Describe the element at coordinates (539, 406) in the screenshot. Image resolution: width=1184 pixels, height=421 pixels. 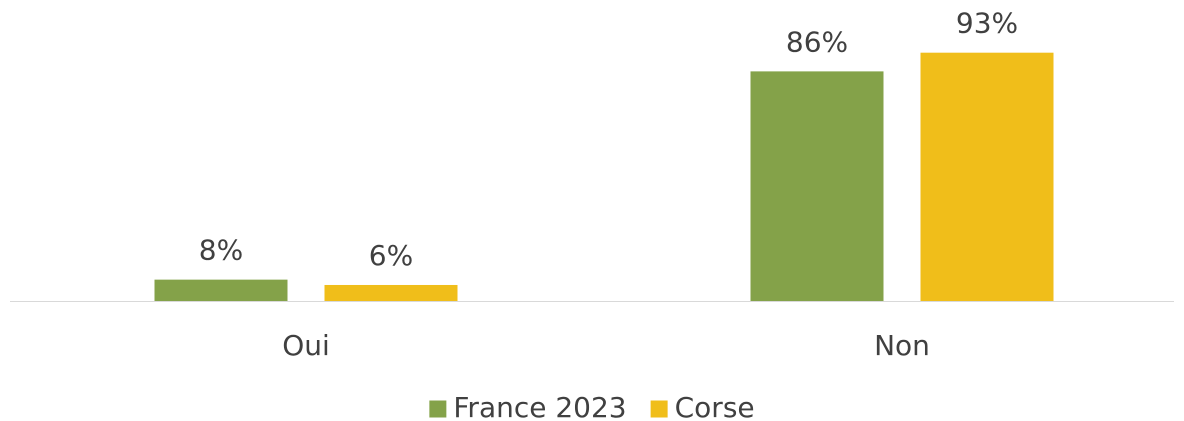
I see `legend-label: France 2023` at that location.